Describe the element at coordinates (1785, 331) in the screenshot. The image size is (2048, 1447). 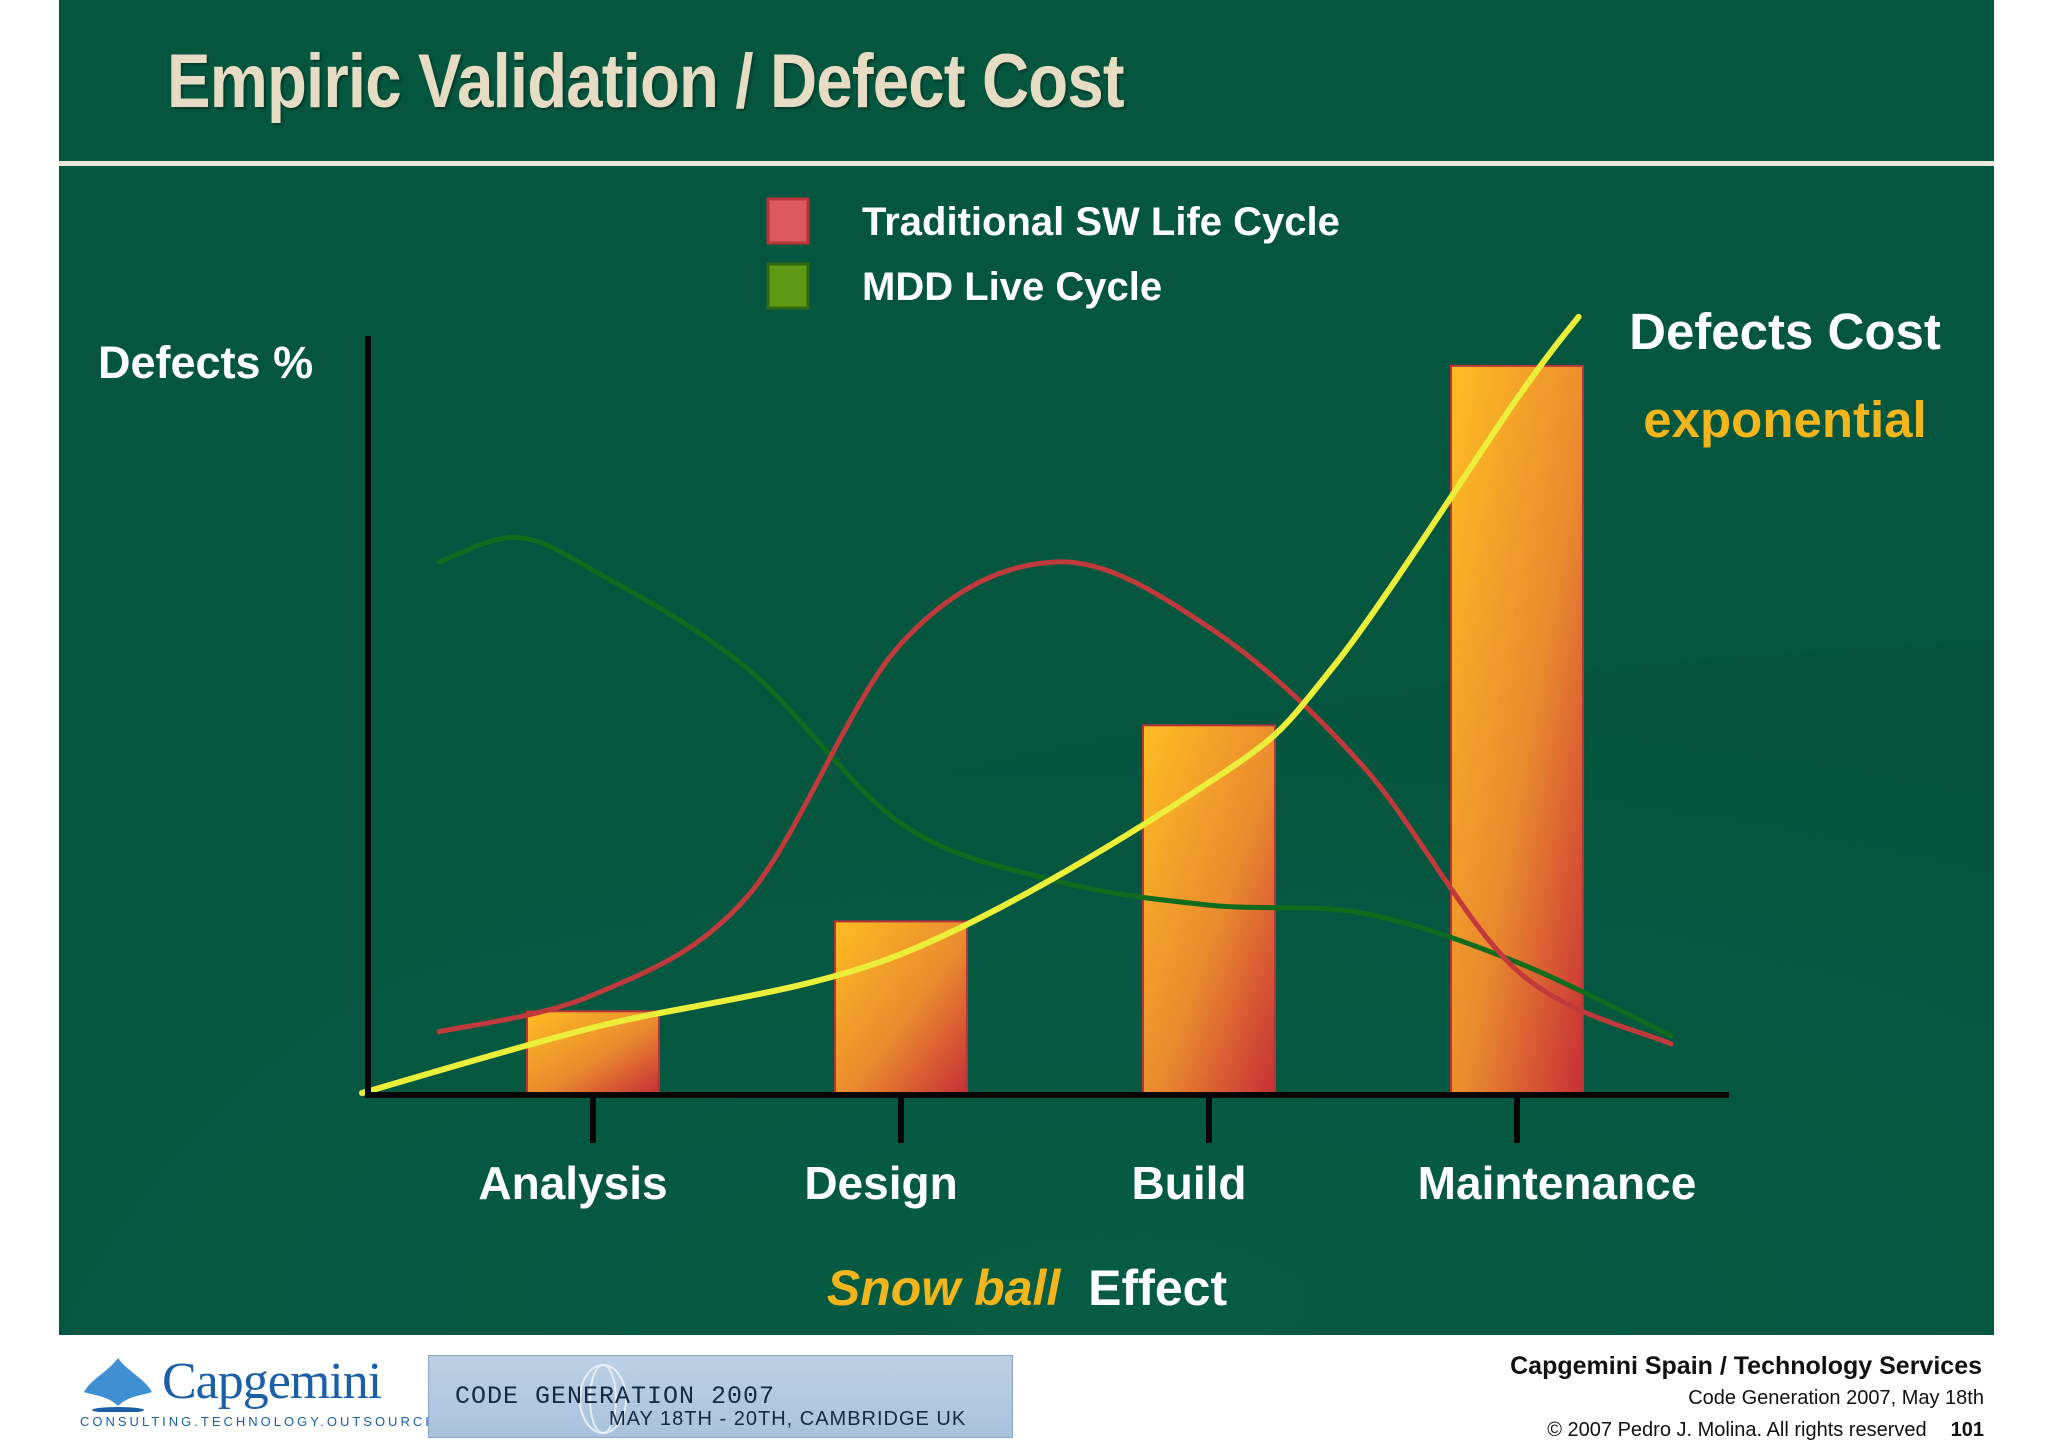
I see `defects-cost-label: Defects Cost` at that location.